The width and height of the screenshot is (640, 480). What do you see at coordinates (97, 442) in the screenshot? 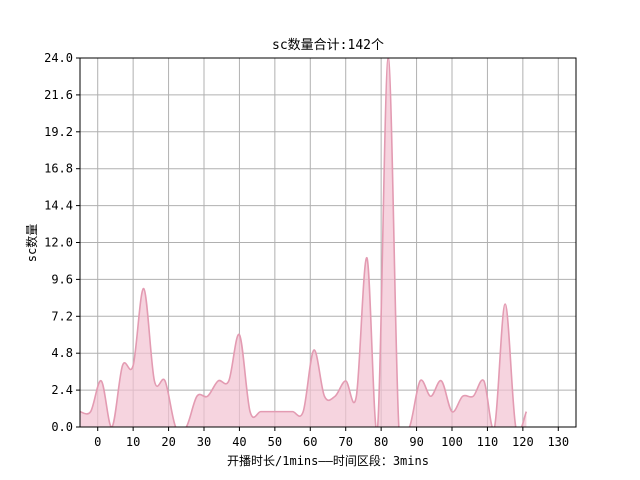
I see `x-tick-label: 0` at bounding box center [97, 442].